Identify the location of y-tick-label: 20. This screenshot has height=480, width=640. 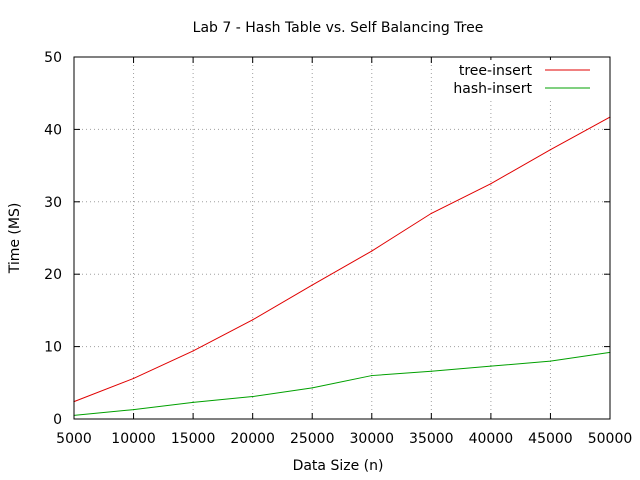
(53, 275).